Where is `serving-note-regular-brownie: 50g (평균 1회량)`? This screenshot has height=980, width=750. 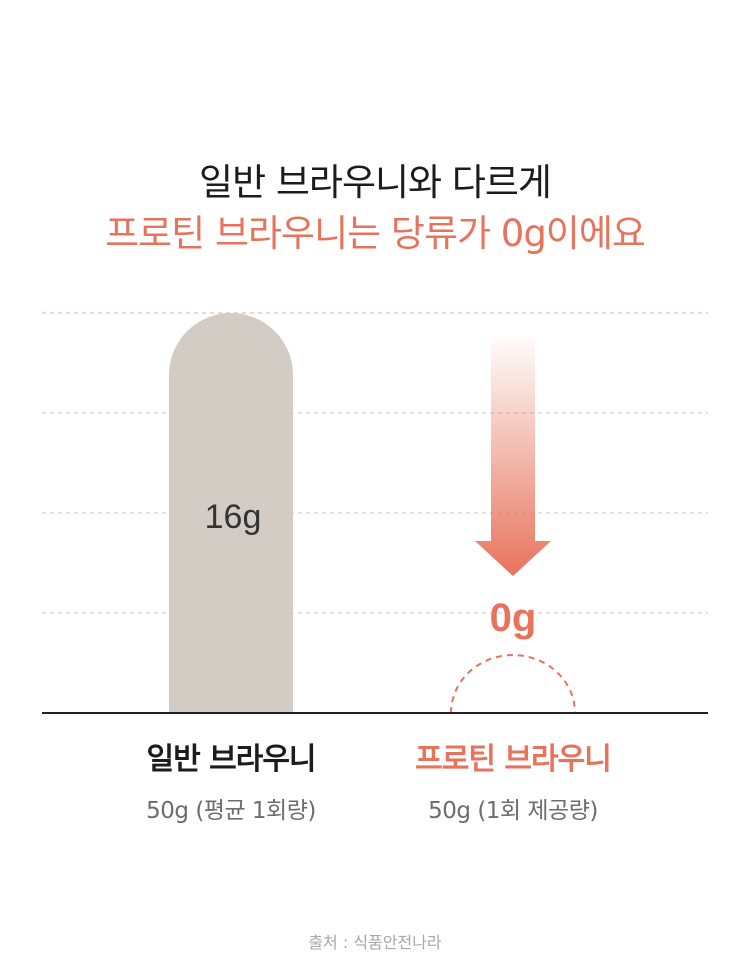
serving-note-regular-brownie: 50g (평균 1회량) is located at coordinates (231, 811).